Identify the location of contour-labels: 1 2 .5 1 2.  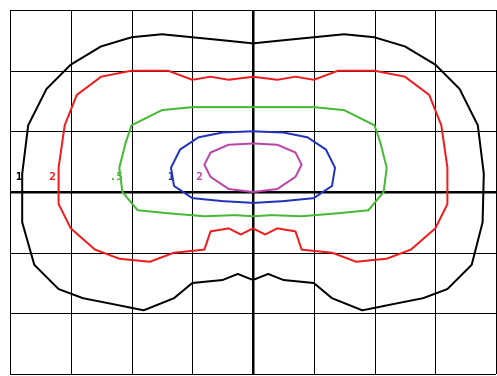
(109, 176).